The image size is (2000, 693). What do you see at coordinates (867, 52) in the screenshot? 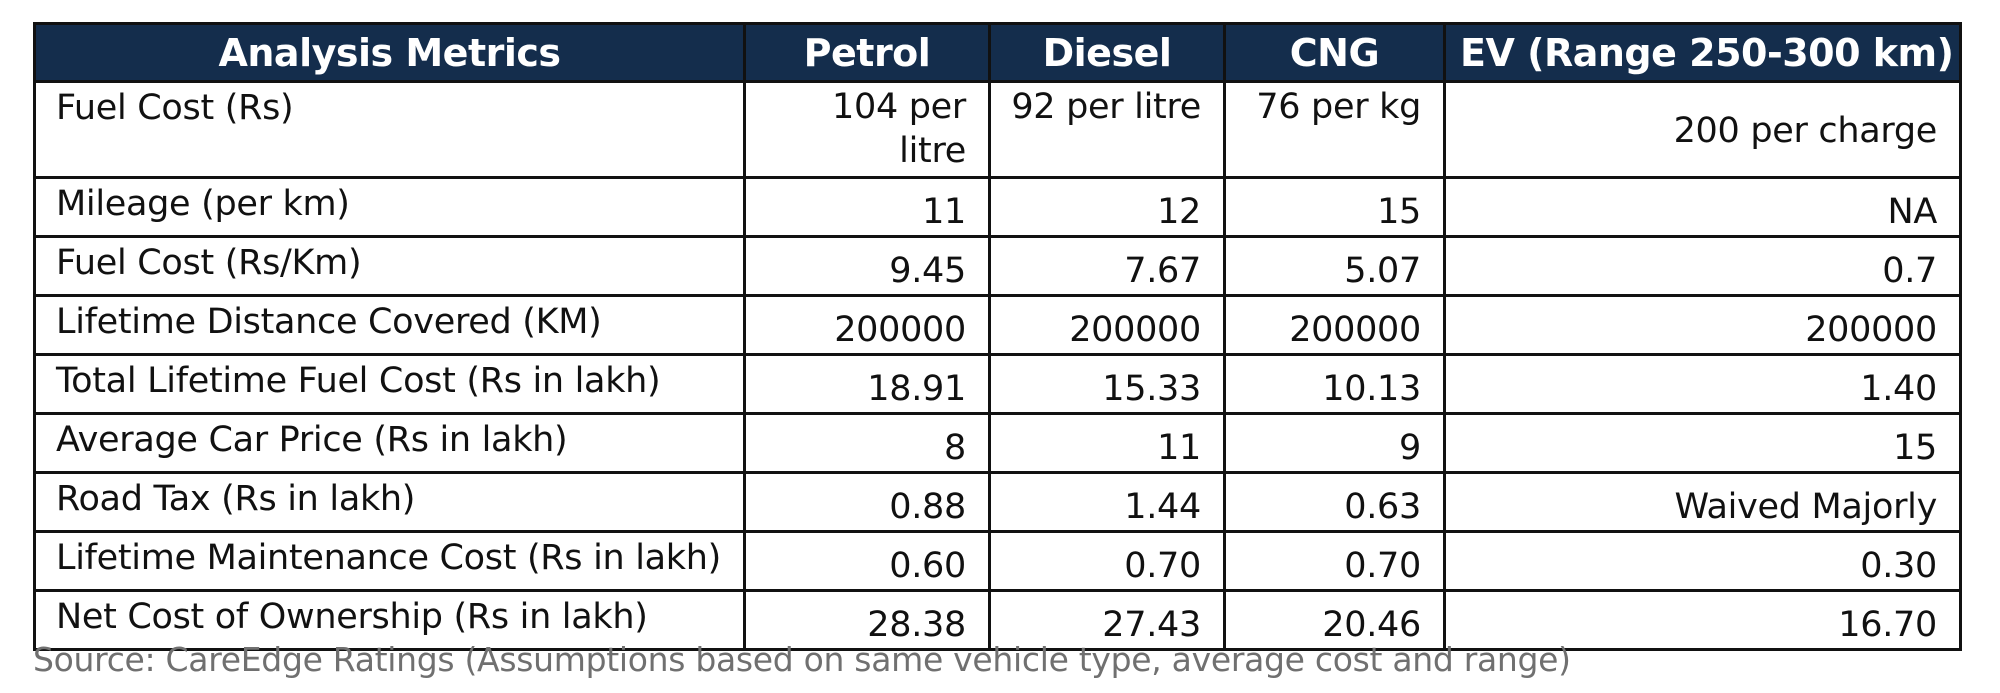
I see `header-petrol: Petrol` at bounding box center [867, 52].